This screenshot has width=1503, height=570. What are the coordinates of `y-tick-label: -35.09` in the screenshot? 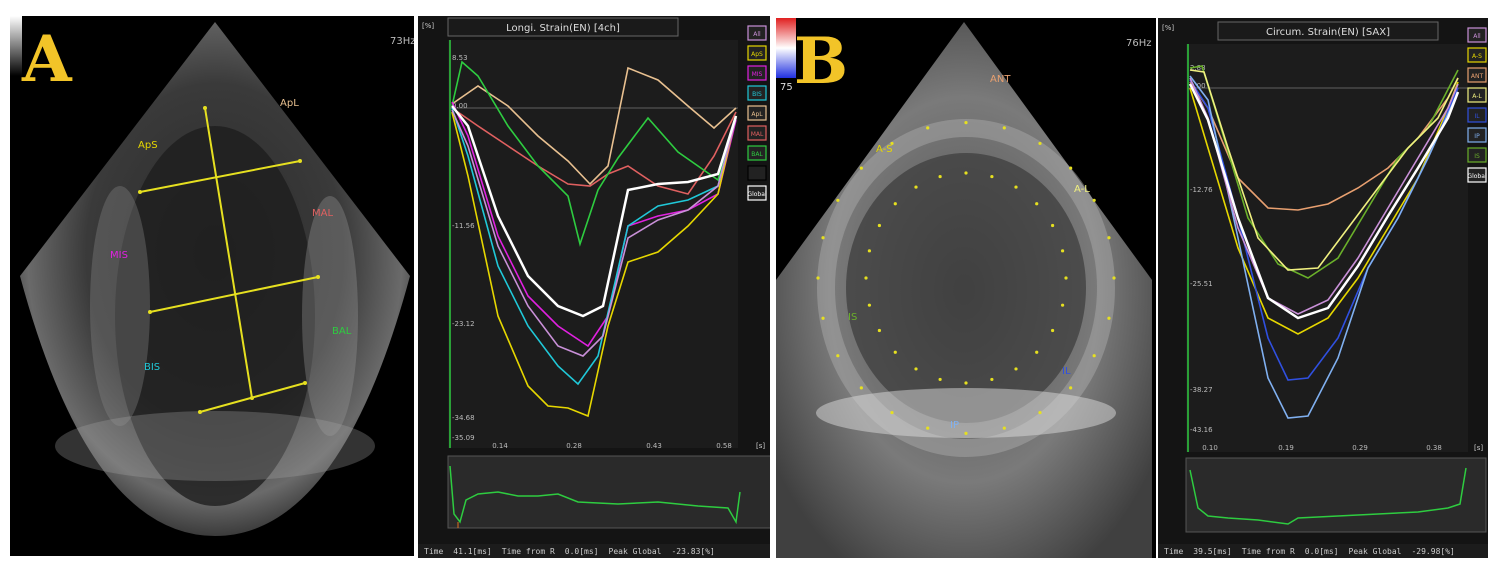 It's located at (463, 438).